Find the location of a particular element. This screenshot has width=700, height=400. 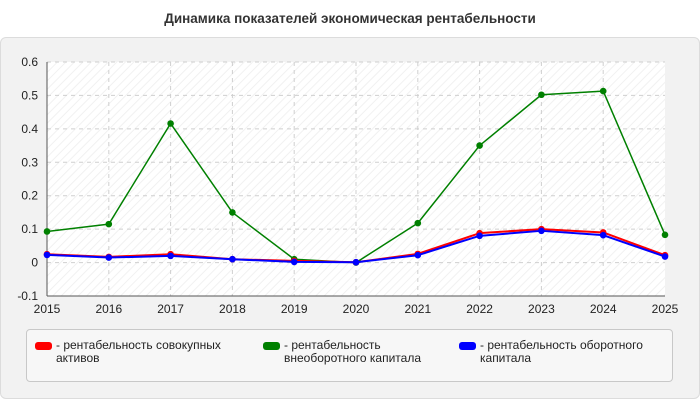

x-tick-label: 2021 is located at coordinates (417, 309).